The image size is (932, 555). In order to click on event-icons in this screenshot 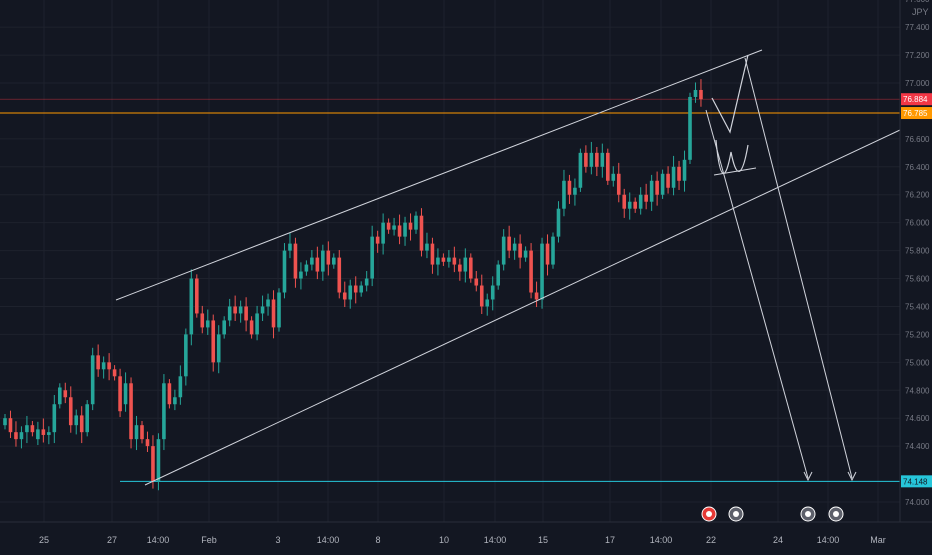, I will do `click(772, 514)`.